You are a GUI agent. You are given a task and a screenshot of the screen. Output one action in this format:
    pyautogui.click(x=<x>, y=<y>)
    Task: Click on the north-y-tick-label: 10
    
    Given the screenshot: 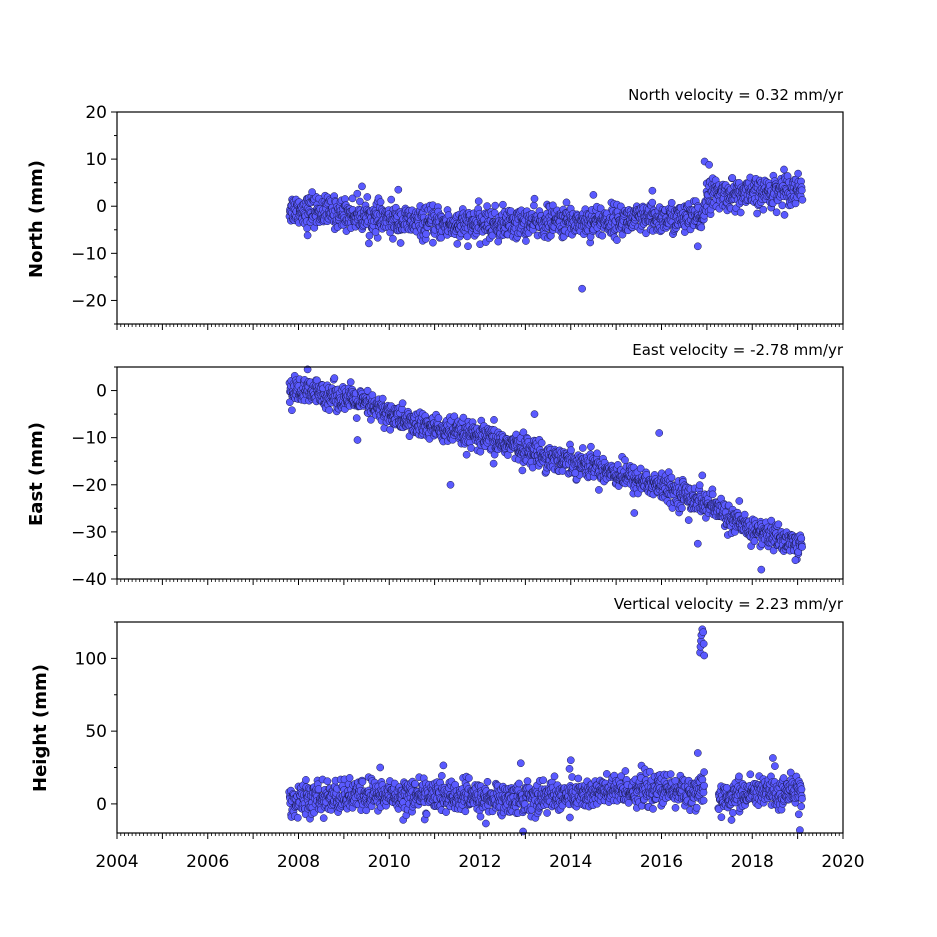 What is the action you would take?
    pyautogui.click(x=96, y=160)
    